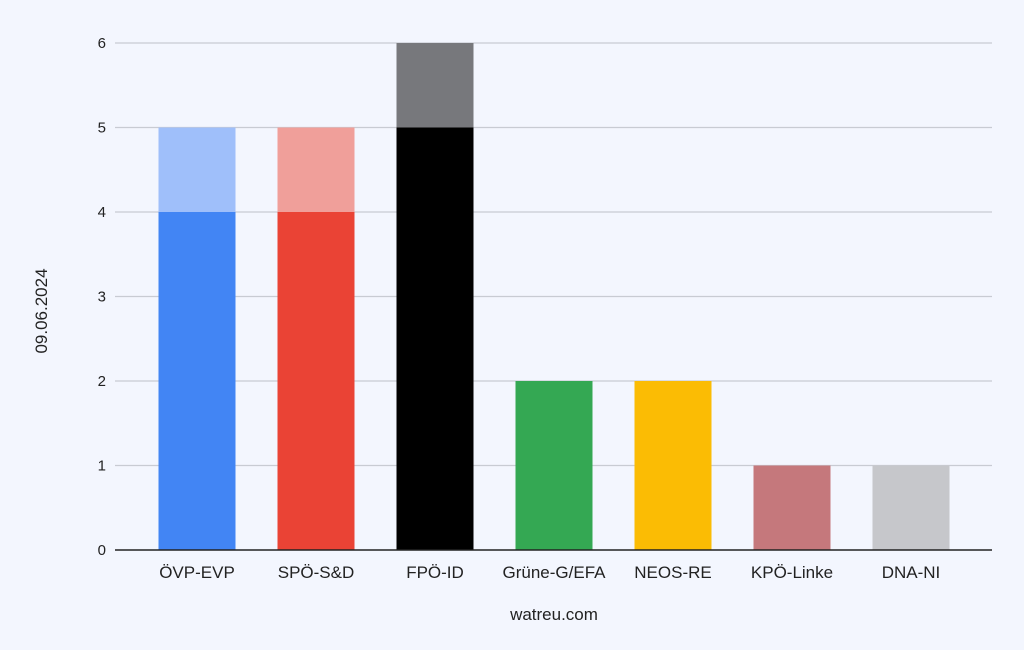 The image size is (1024, 650). What do you see at coordinates (102, 43) in the screenshot?
I see `y-tick-label: 6` at bounding box center [102, 43].